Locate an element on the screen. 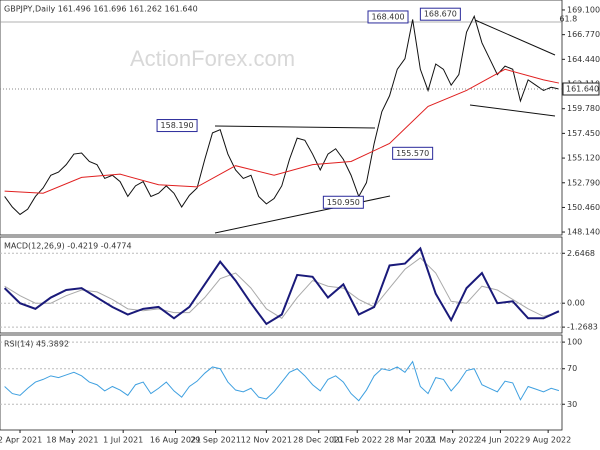 This screenshot has width=600, height=450. annotation: 158.190 is located at coordinates (177, 125).